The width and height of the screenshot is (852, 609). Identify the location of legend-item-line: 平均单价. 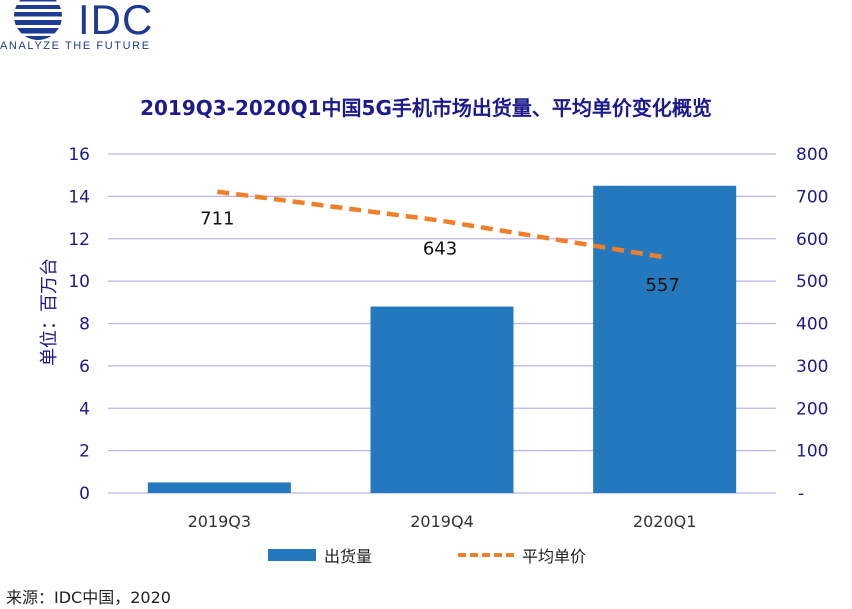
(522, 555).